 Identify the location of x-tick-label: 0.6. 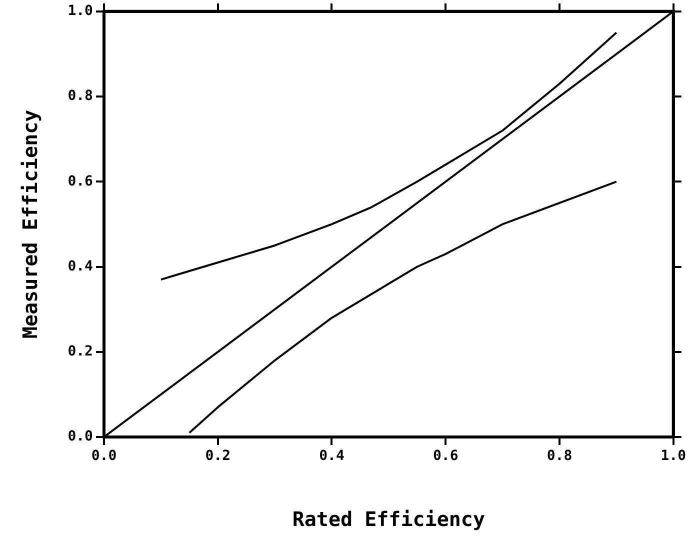
(445, 456).